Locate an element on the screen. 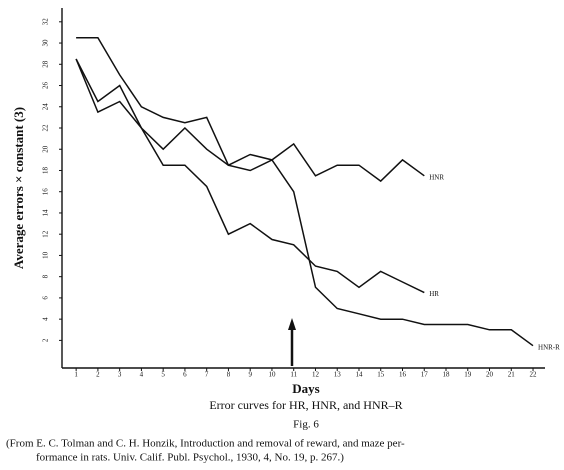 This screenshot has width=564, height=470. y-tick-label: 8 is located at coordinates (46, 276).